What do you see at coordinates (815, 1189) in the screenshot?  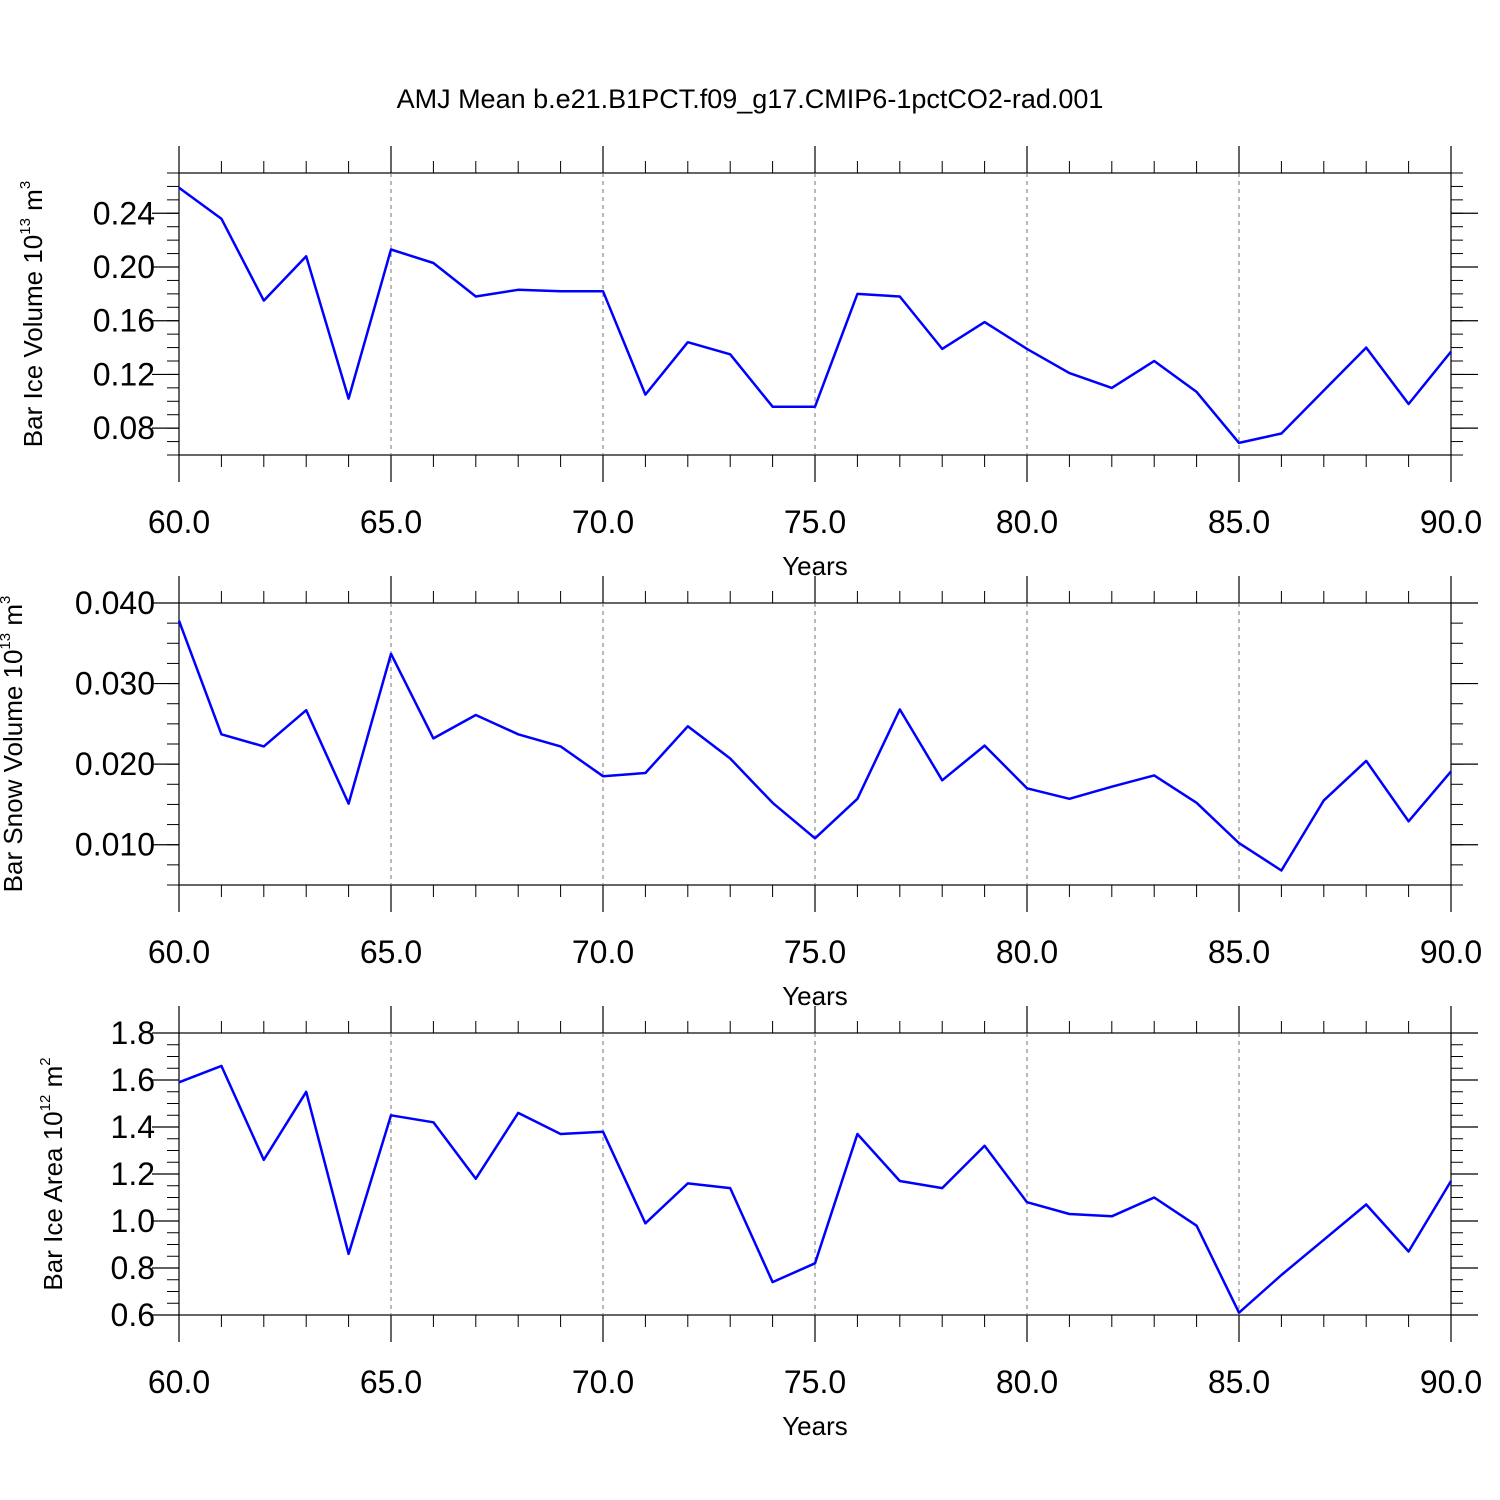 I see `p2-series-line` at bounding box center [815, 1189].